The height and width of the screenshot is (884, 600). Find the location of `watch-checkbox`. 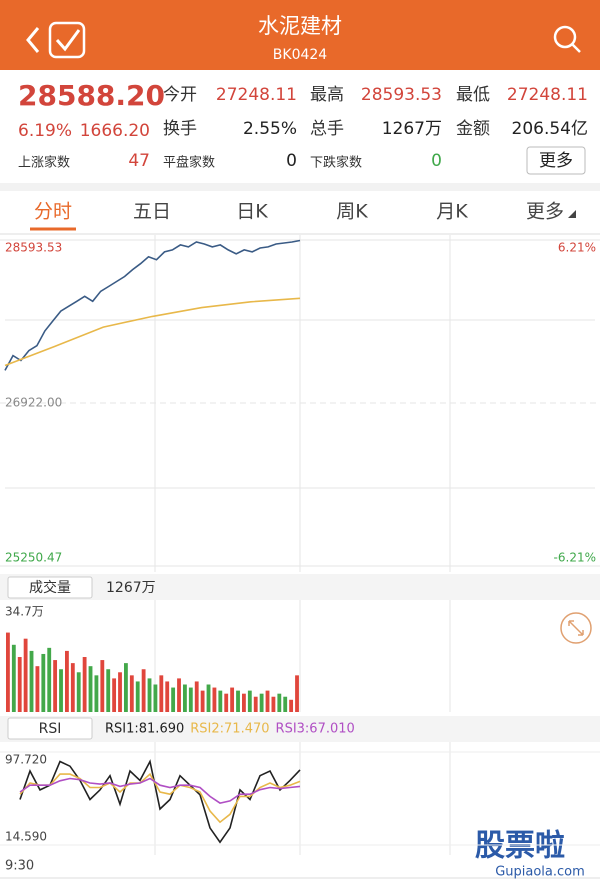

watch-checkbox is located at coordinates (67, 40).